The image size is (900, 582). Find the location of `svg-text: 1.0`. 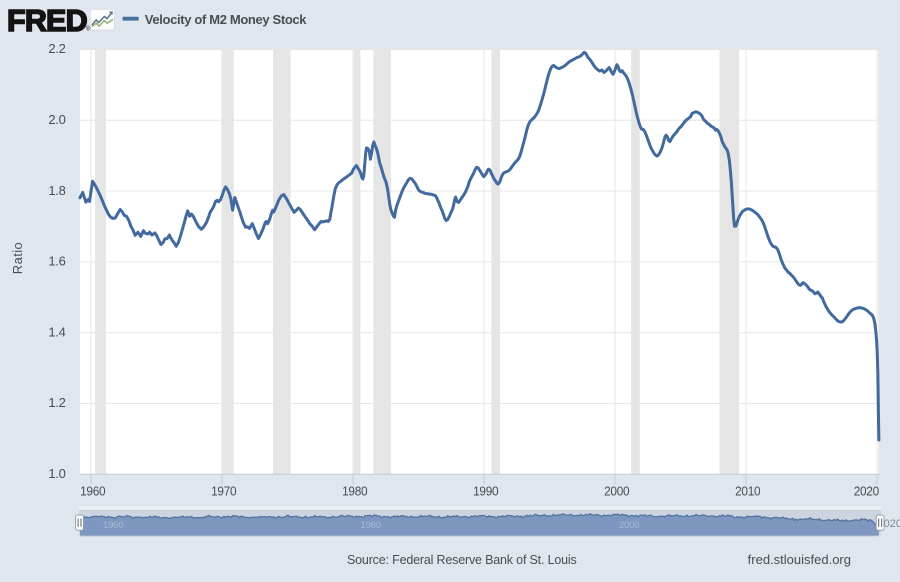

svg-text: 1.0 is located at coordinates (56, 473).